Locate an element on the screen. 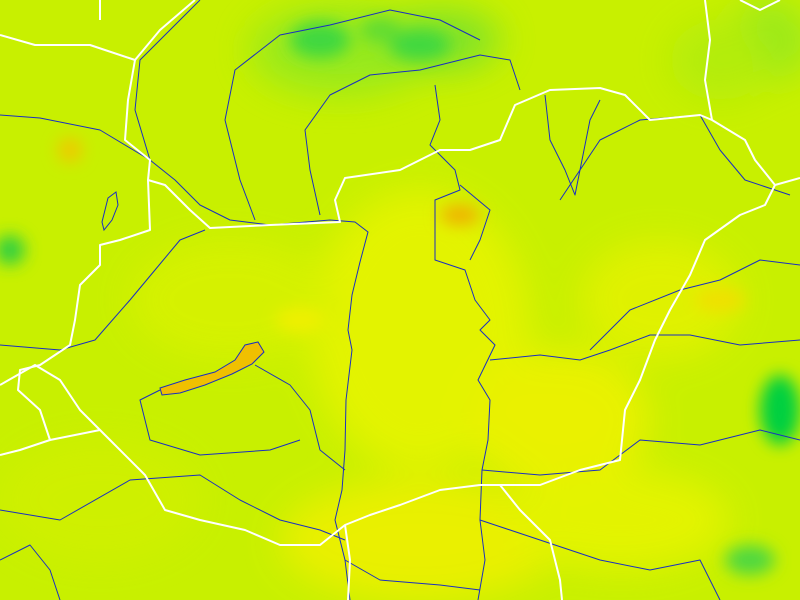 The image size is (800, 600). lakes is located at coordinates (183, 293).